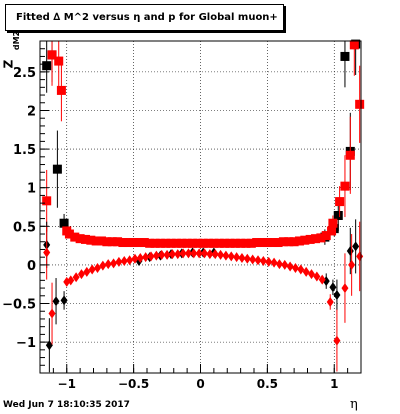  Describe the element at coordinates (17, 40) in the screenshot. I see `y-axis-label-sub: dM2` at that location.